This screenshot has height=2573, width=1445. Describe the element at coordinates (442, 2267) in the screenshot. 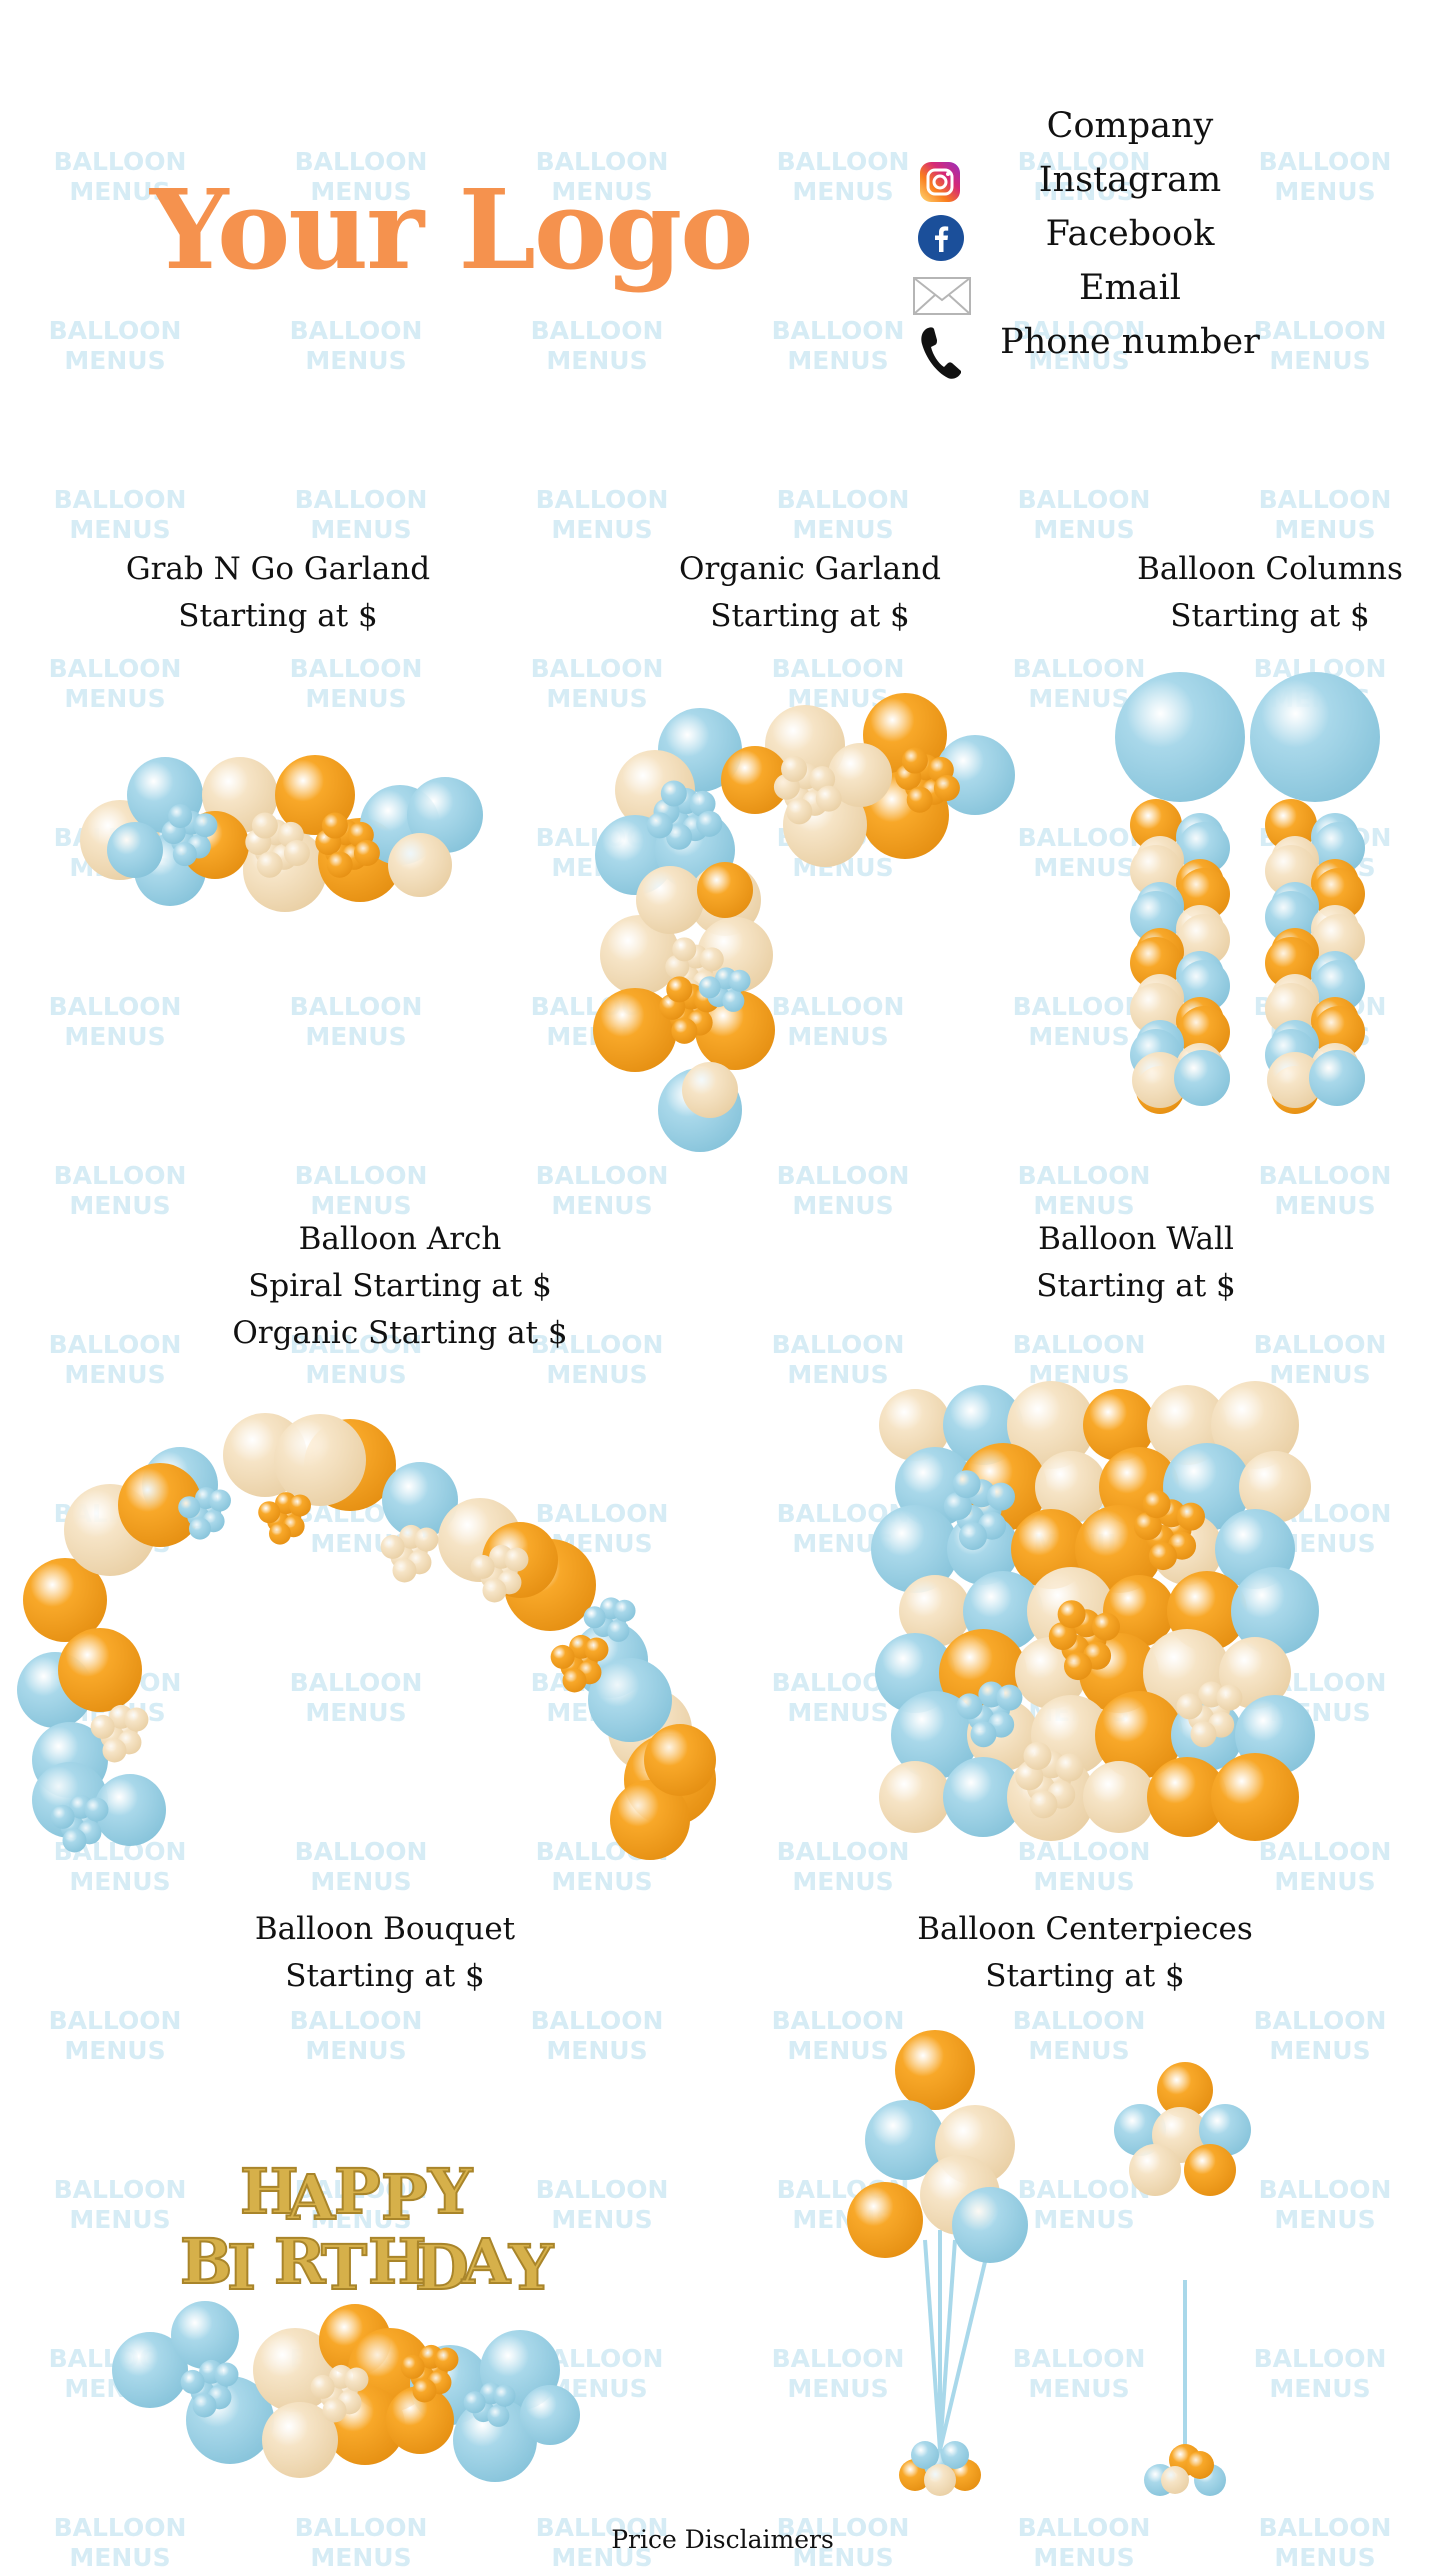

I see `foil-letter-balloon: D` at that location.